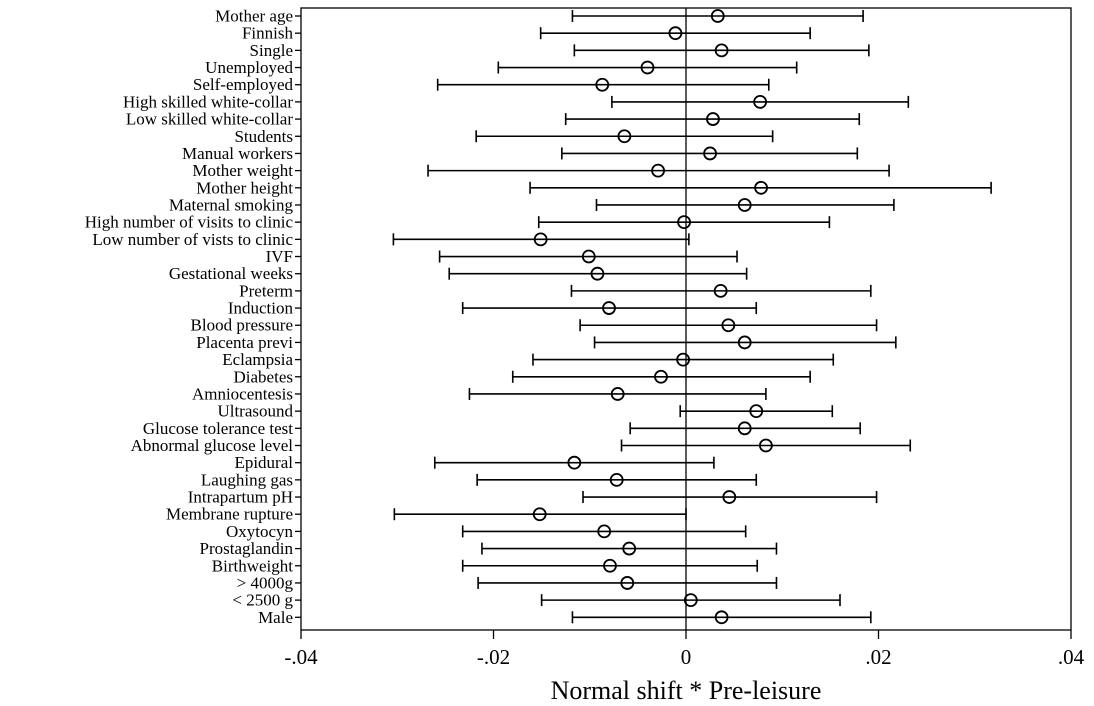  What do you see at coordinates (528, 359) in the screenshot?
I see `coef-row: Eclampsia` at bounding box center [528, 359].